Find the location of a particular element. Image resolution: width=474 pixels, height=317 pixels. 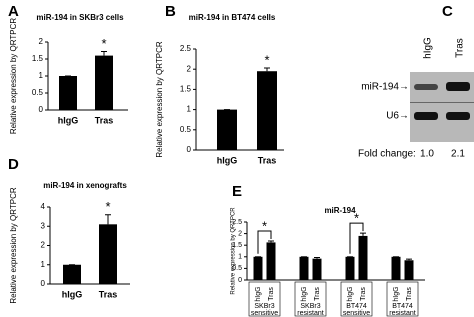

fold-change: 2.1 is located at coordinates (458, 154).